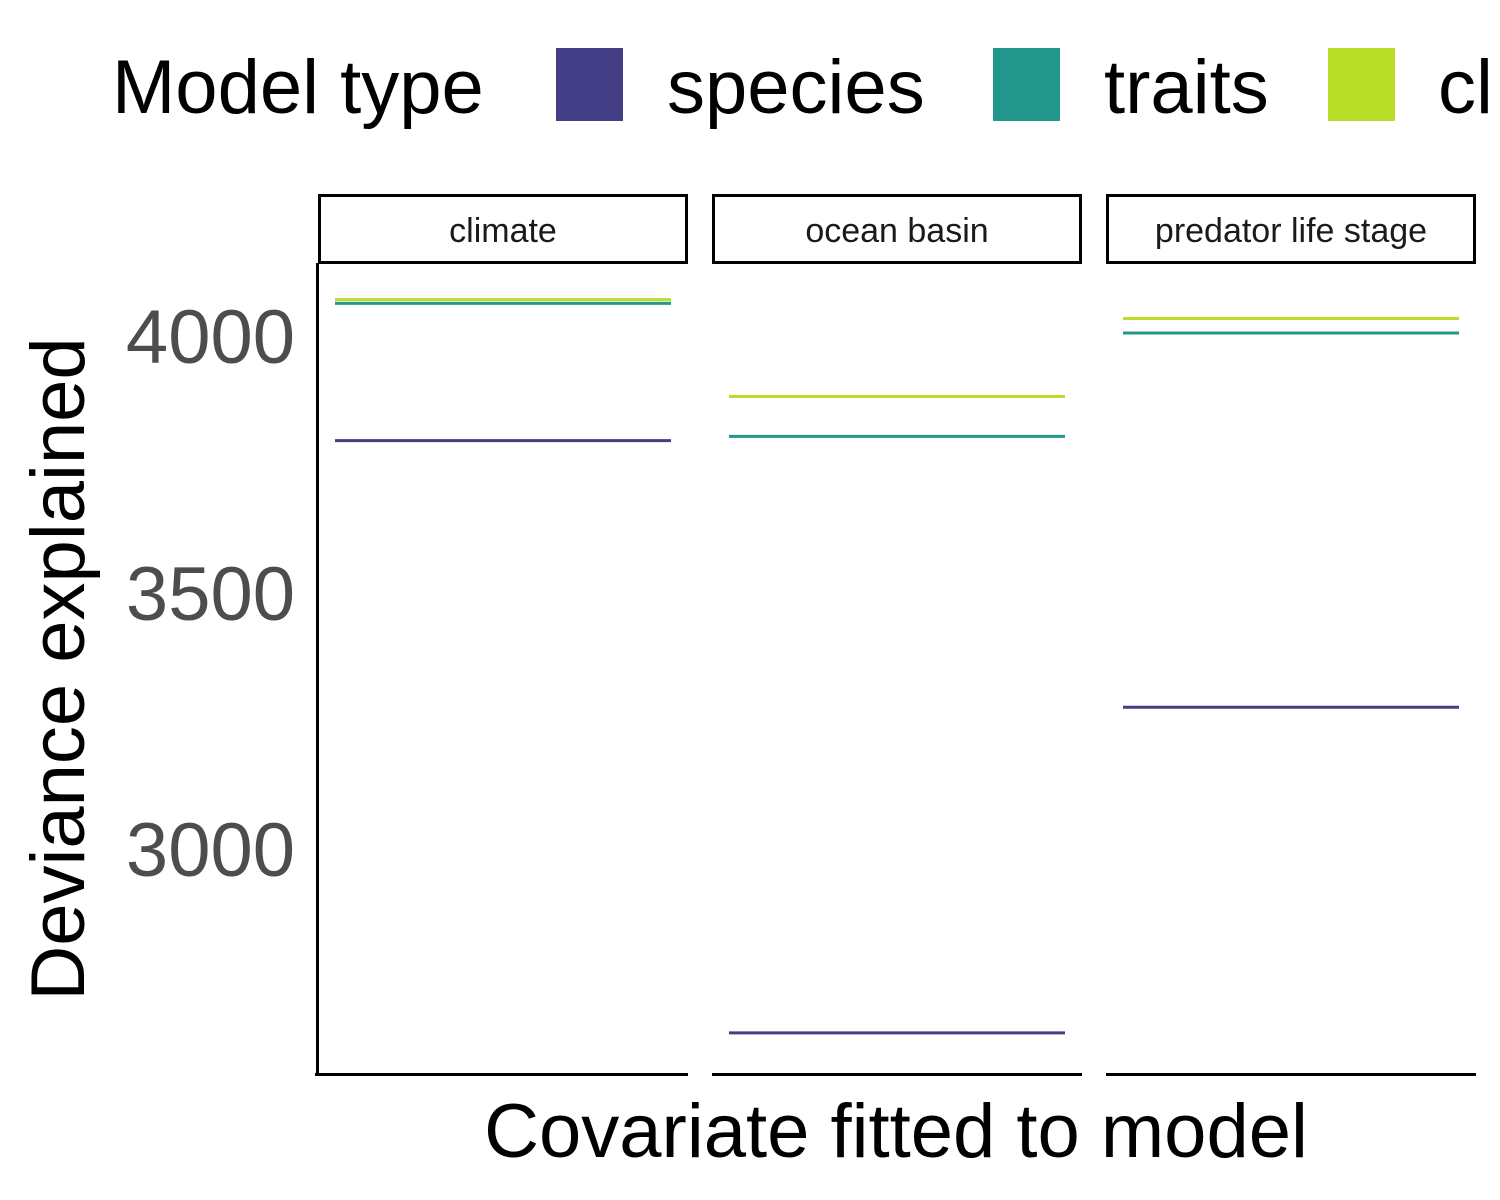 This screenshot has width=1500, height=1200. I want to click on legend-label-cl: cl, so click(1465, 87).